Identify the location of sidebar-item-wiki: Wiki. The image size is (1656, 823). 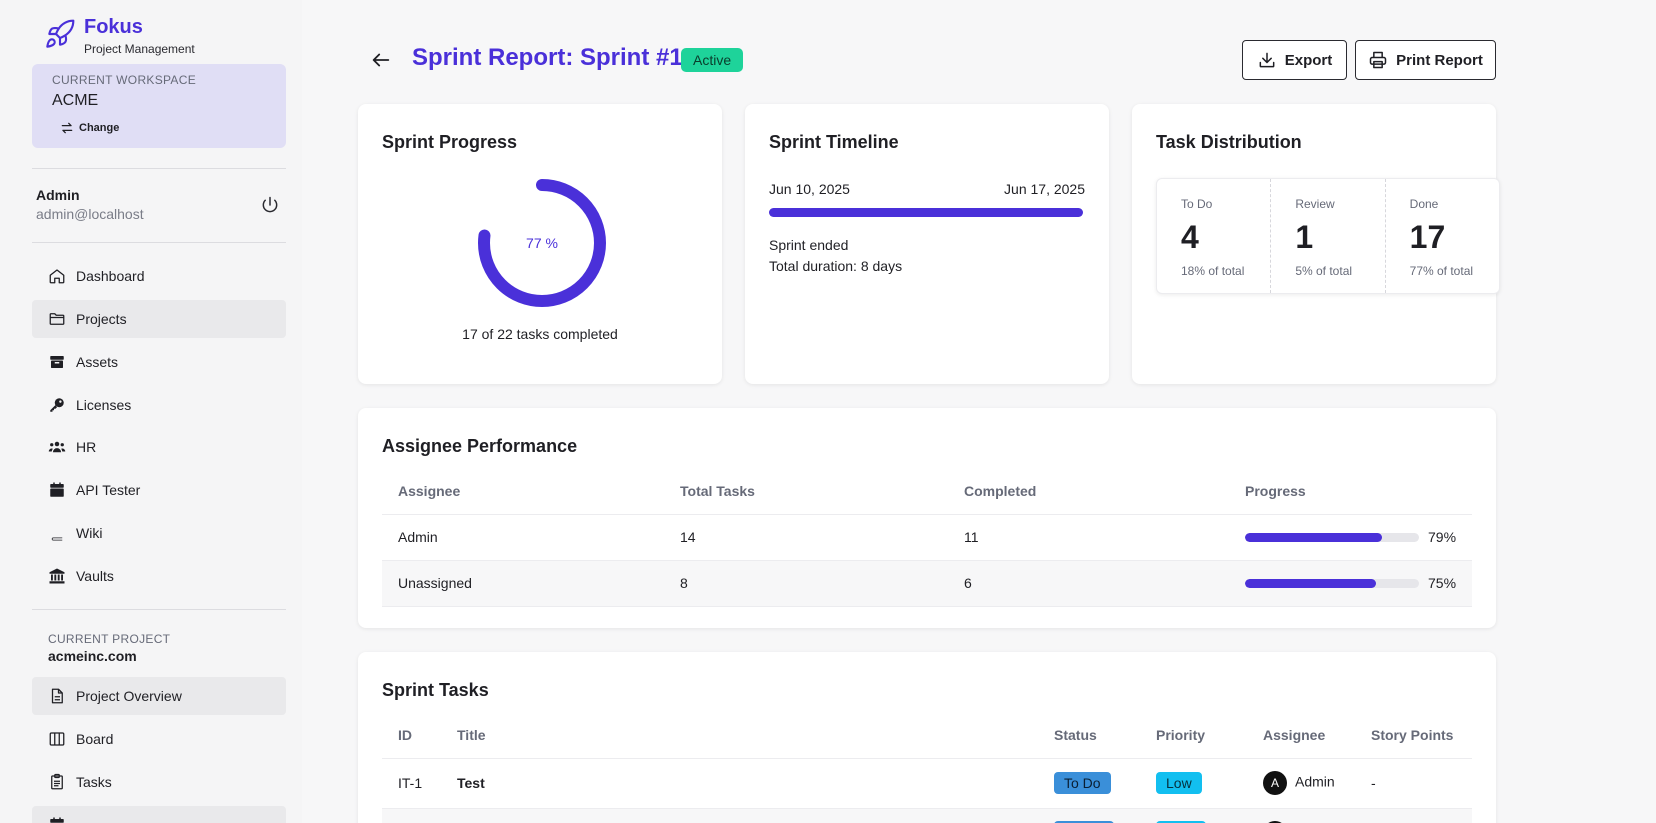
(159, 533).